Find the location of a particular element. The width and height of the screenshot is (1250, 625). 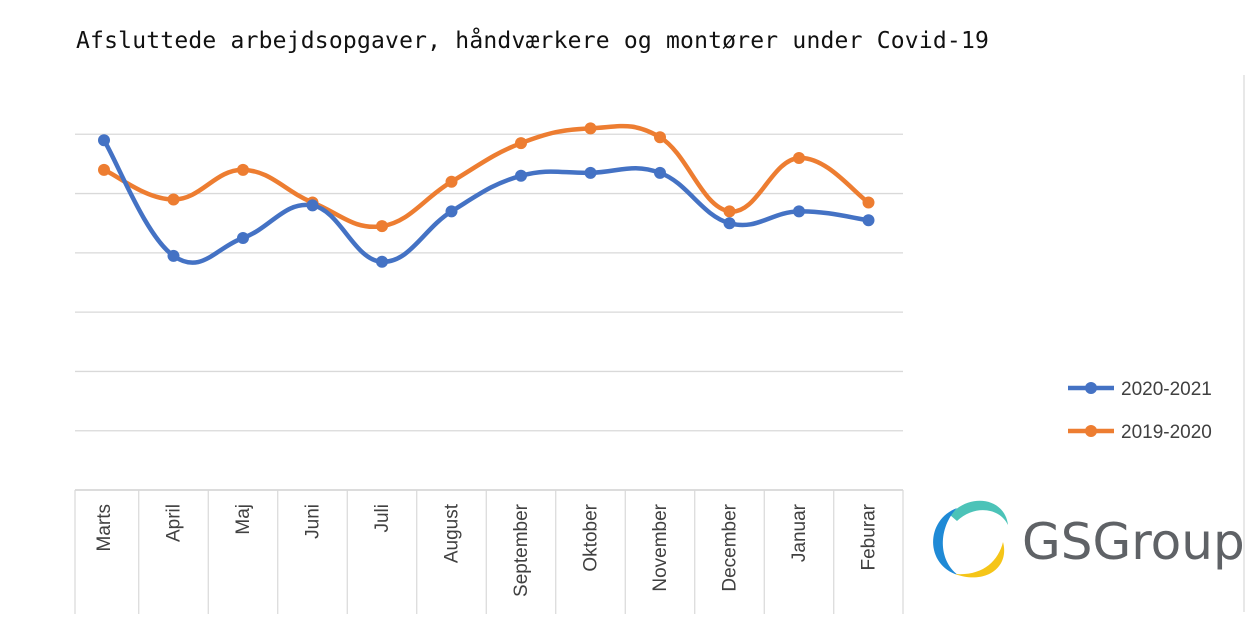

x-tick-label: Marts is located at coordinates (104, 528).